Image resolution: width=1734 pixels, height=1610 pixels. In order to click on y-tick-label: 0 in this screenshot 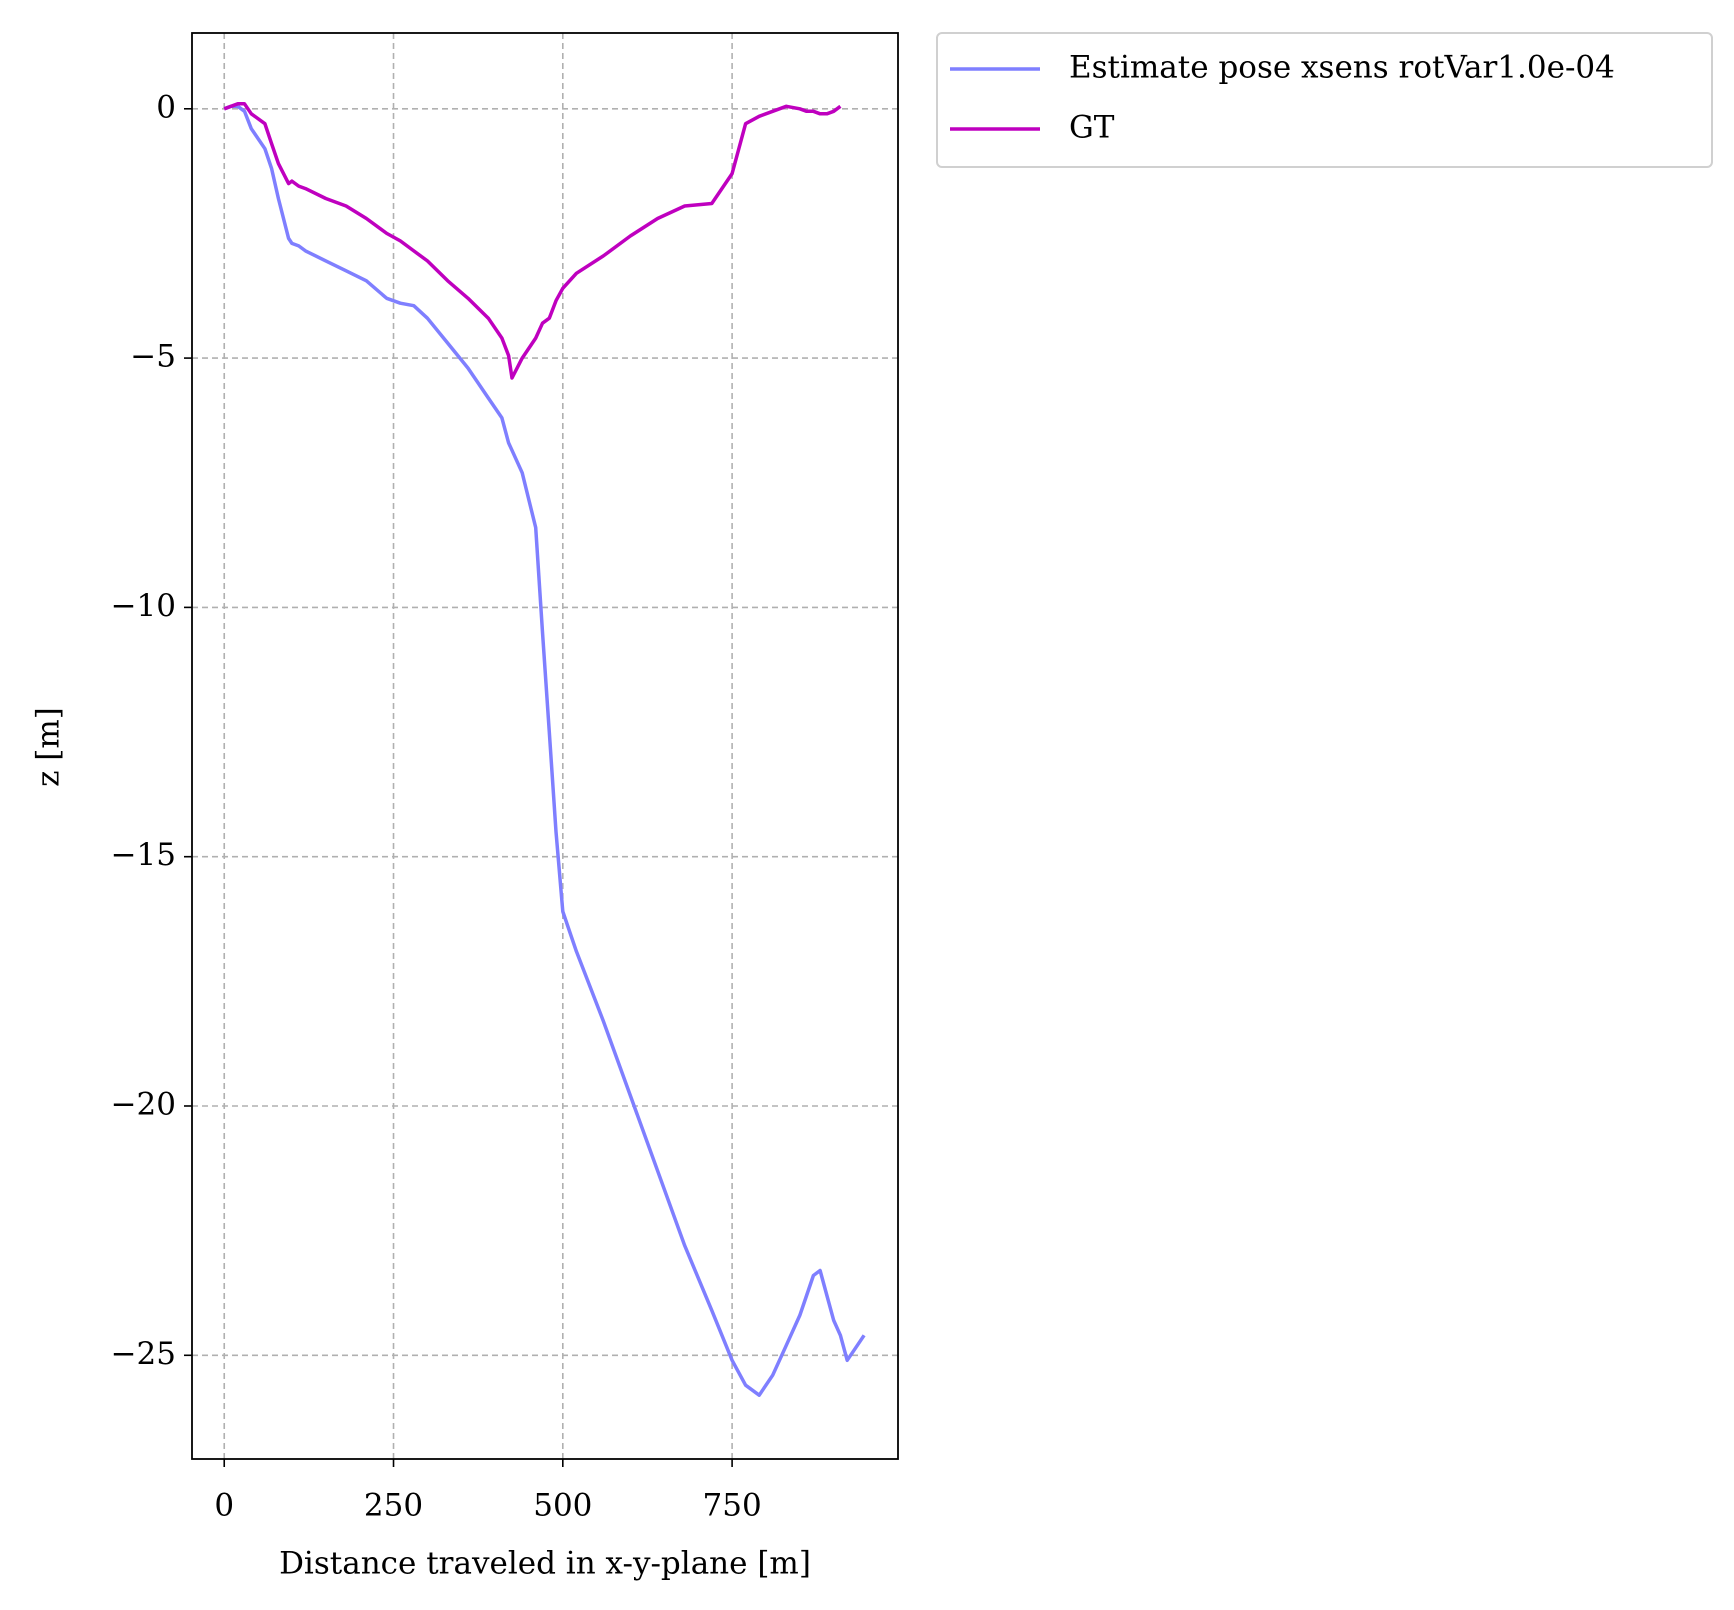, I will do `click(166, 107)`.